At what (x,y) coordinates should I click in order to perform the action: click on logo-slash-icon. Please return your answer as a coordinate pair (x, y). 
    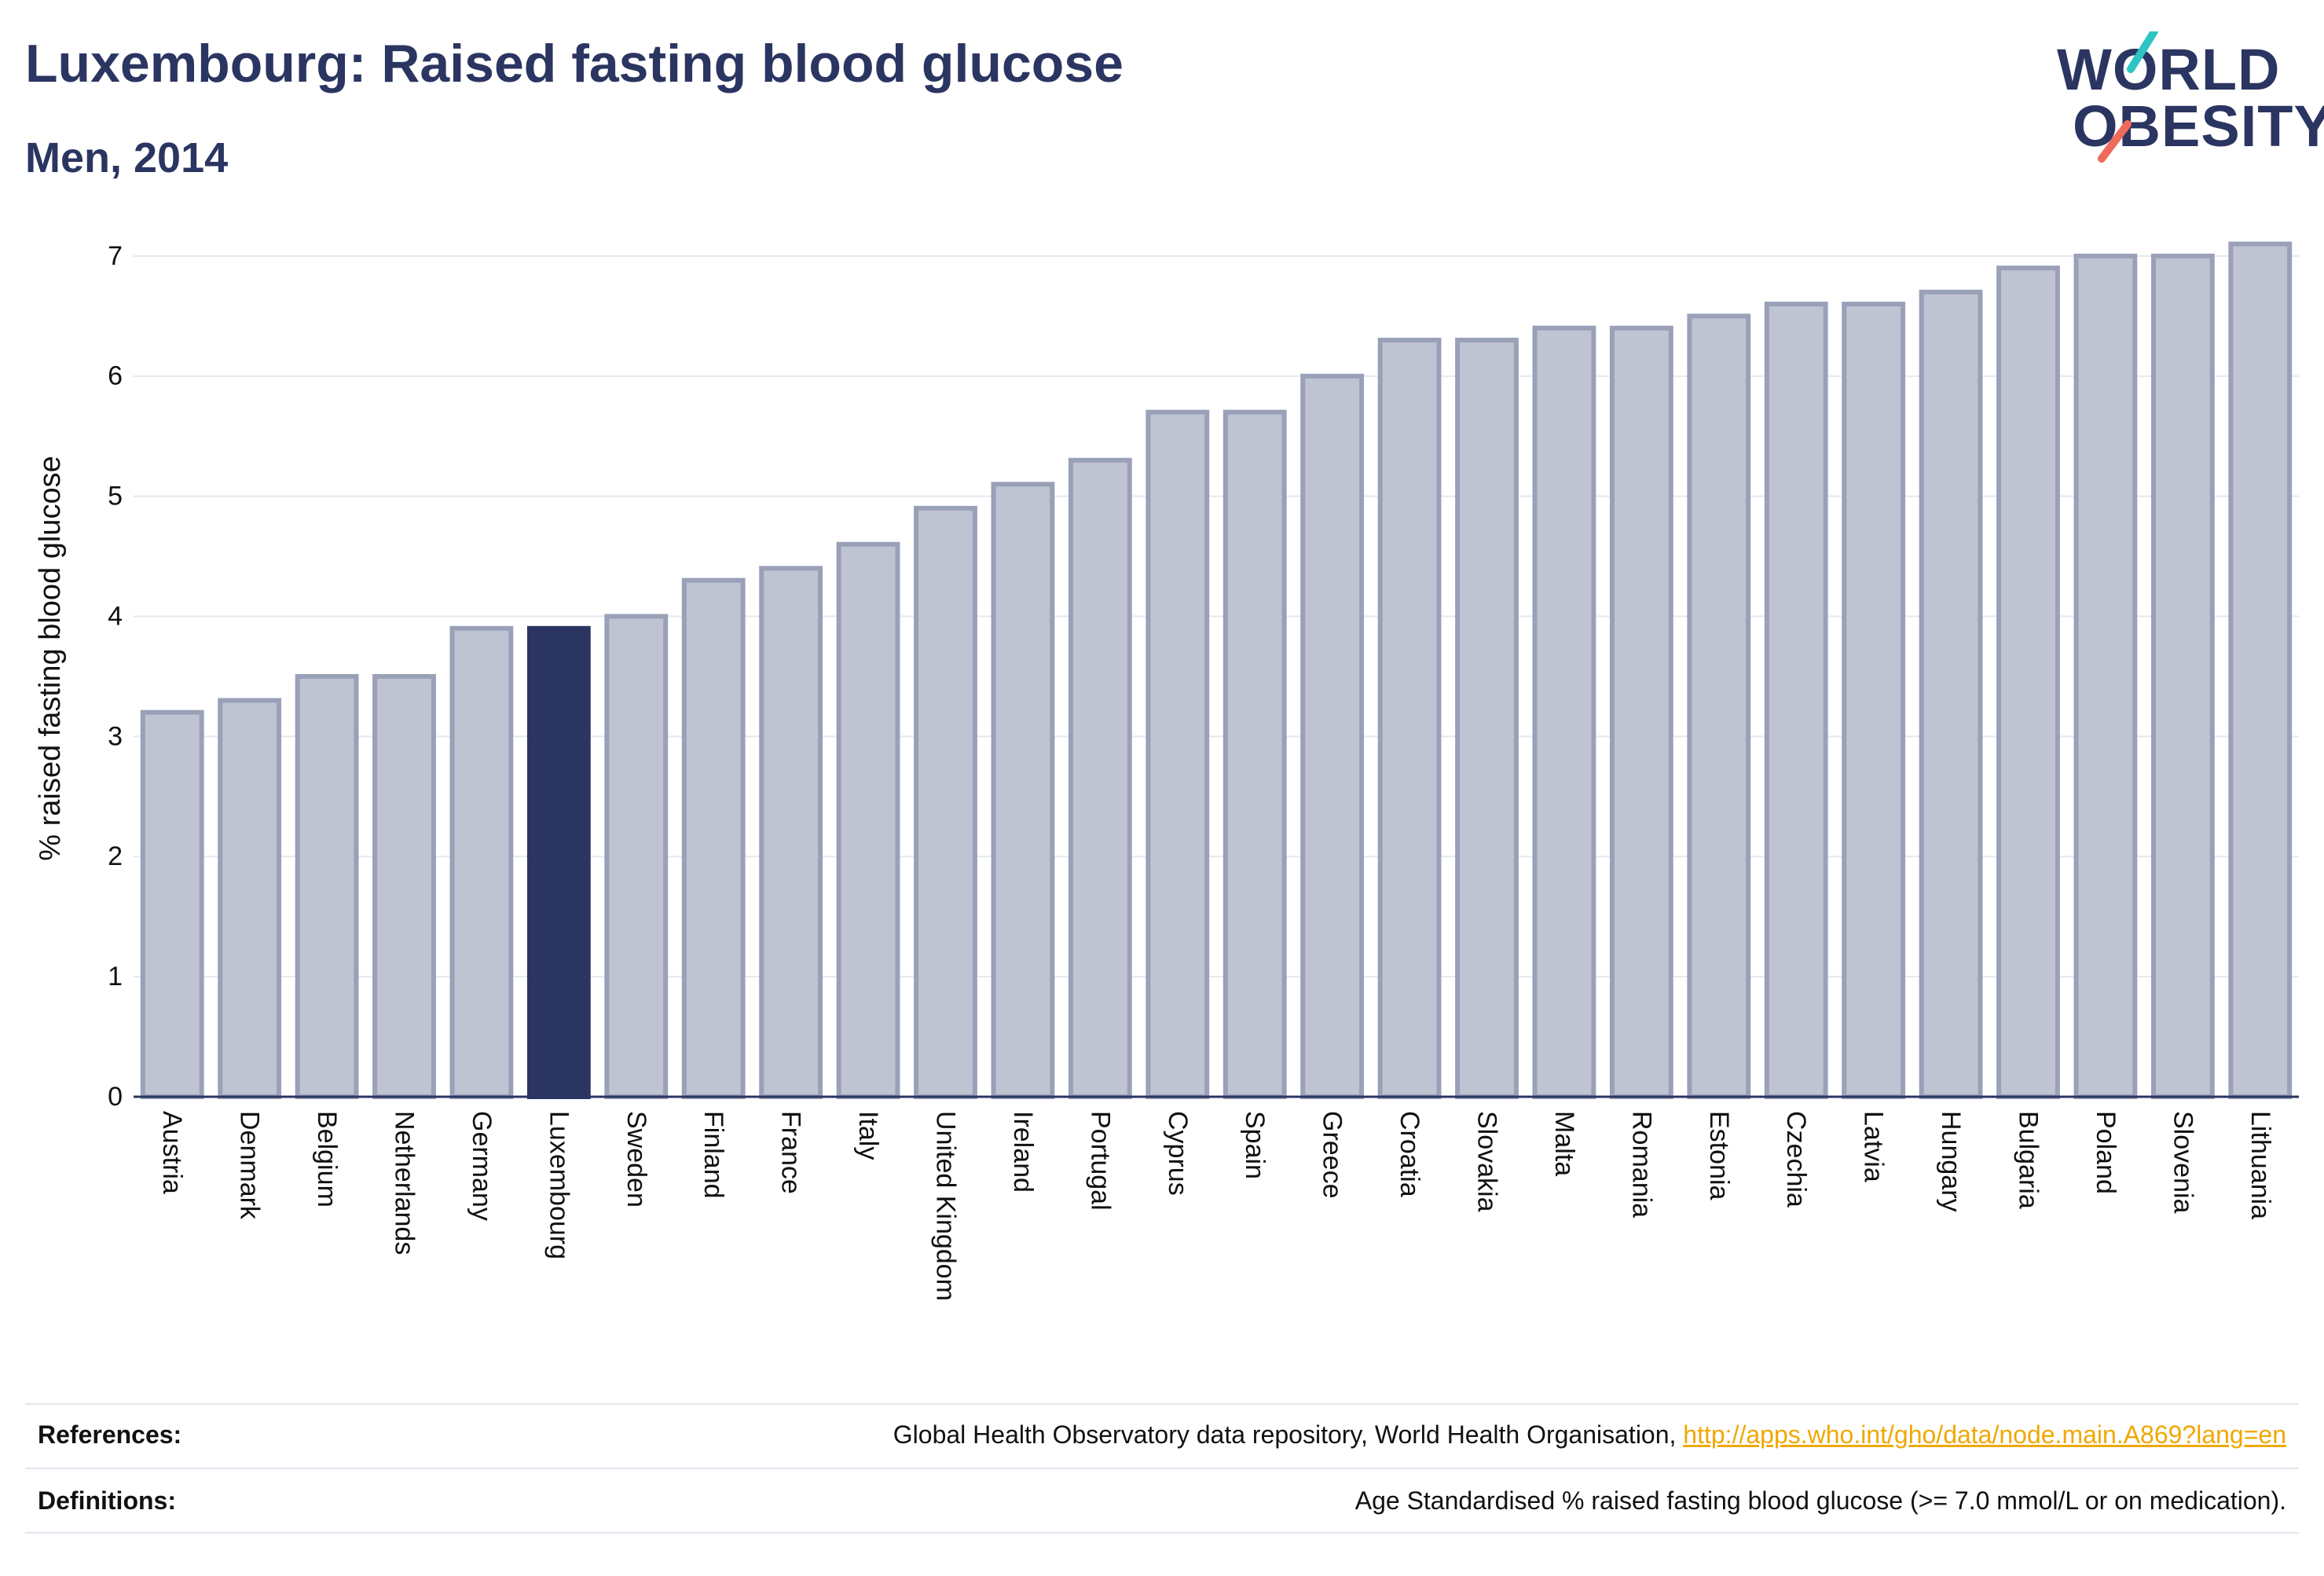
    Looking at the image, I should click on (2128, 97).